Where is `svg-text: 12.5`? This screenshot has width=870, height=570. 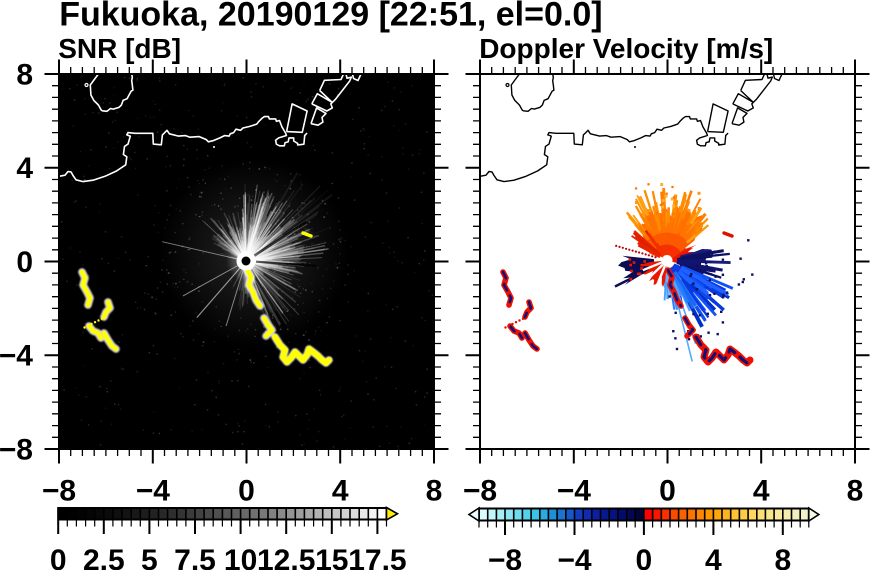
svg-text: 12.5 is located at coordinates (286, 557).